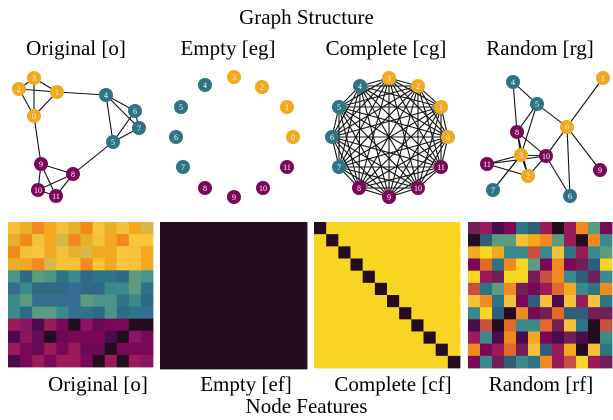 The image size is (613, 420). I want to click on graph-panel-empty: 0 1 2 3 4 5 6 7 8 9 10 11, so click(234, 137).